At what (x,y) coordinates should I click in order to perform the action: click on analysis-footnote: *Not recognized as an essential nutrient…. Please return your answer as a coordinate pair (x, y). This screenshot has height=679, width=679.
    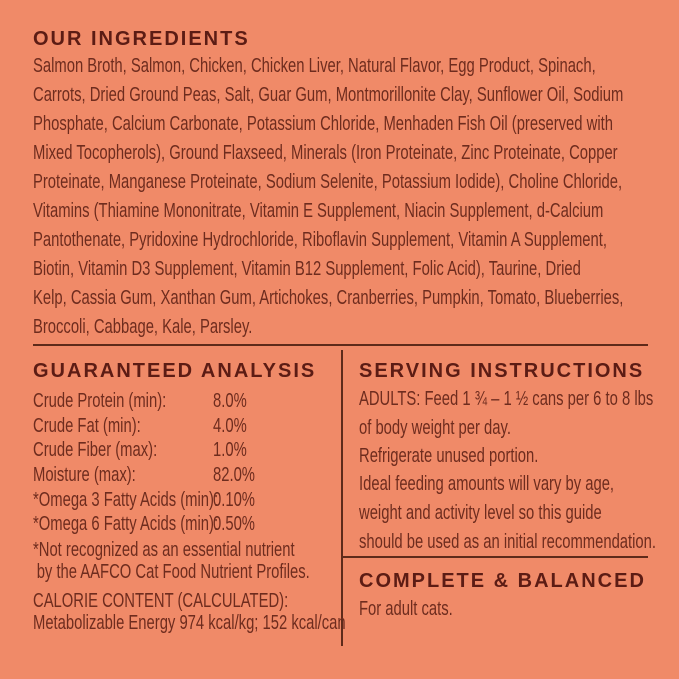
    Looking at the image, I should click on (220, 561).